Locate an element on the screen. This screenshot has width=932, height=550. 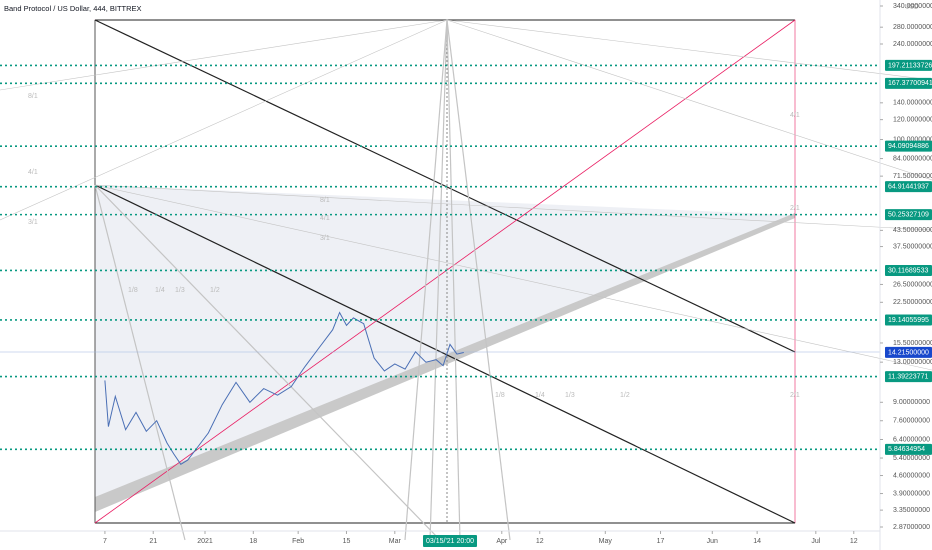
y-tick-label: 4.60000000 is located at coordinates (911, 475).